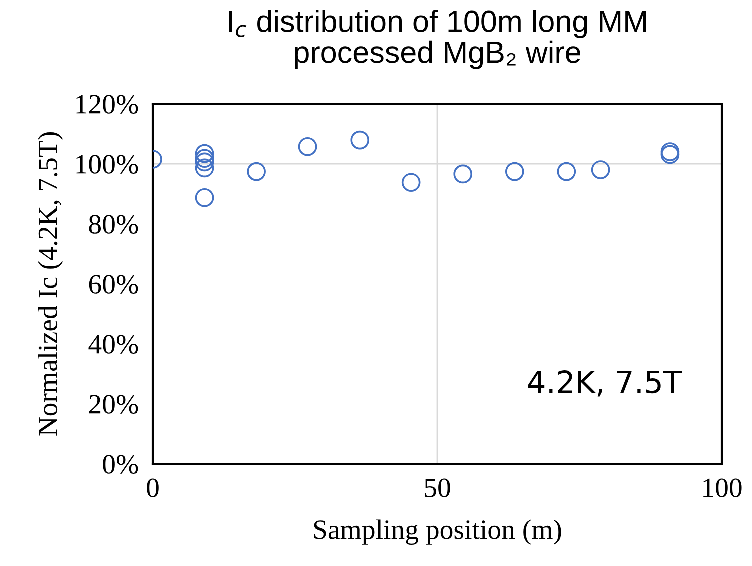 The height and width of the screenshot is (566, 752). What do you see at coordinates (153, 488) in the screenshot?
I see `x-tick-label: 0` at bounding box center [153, 488].